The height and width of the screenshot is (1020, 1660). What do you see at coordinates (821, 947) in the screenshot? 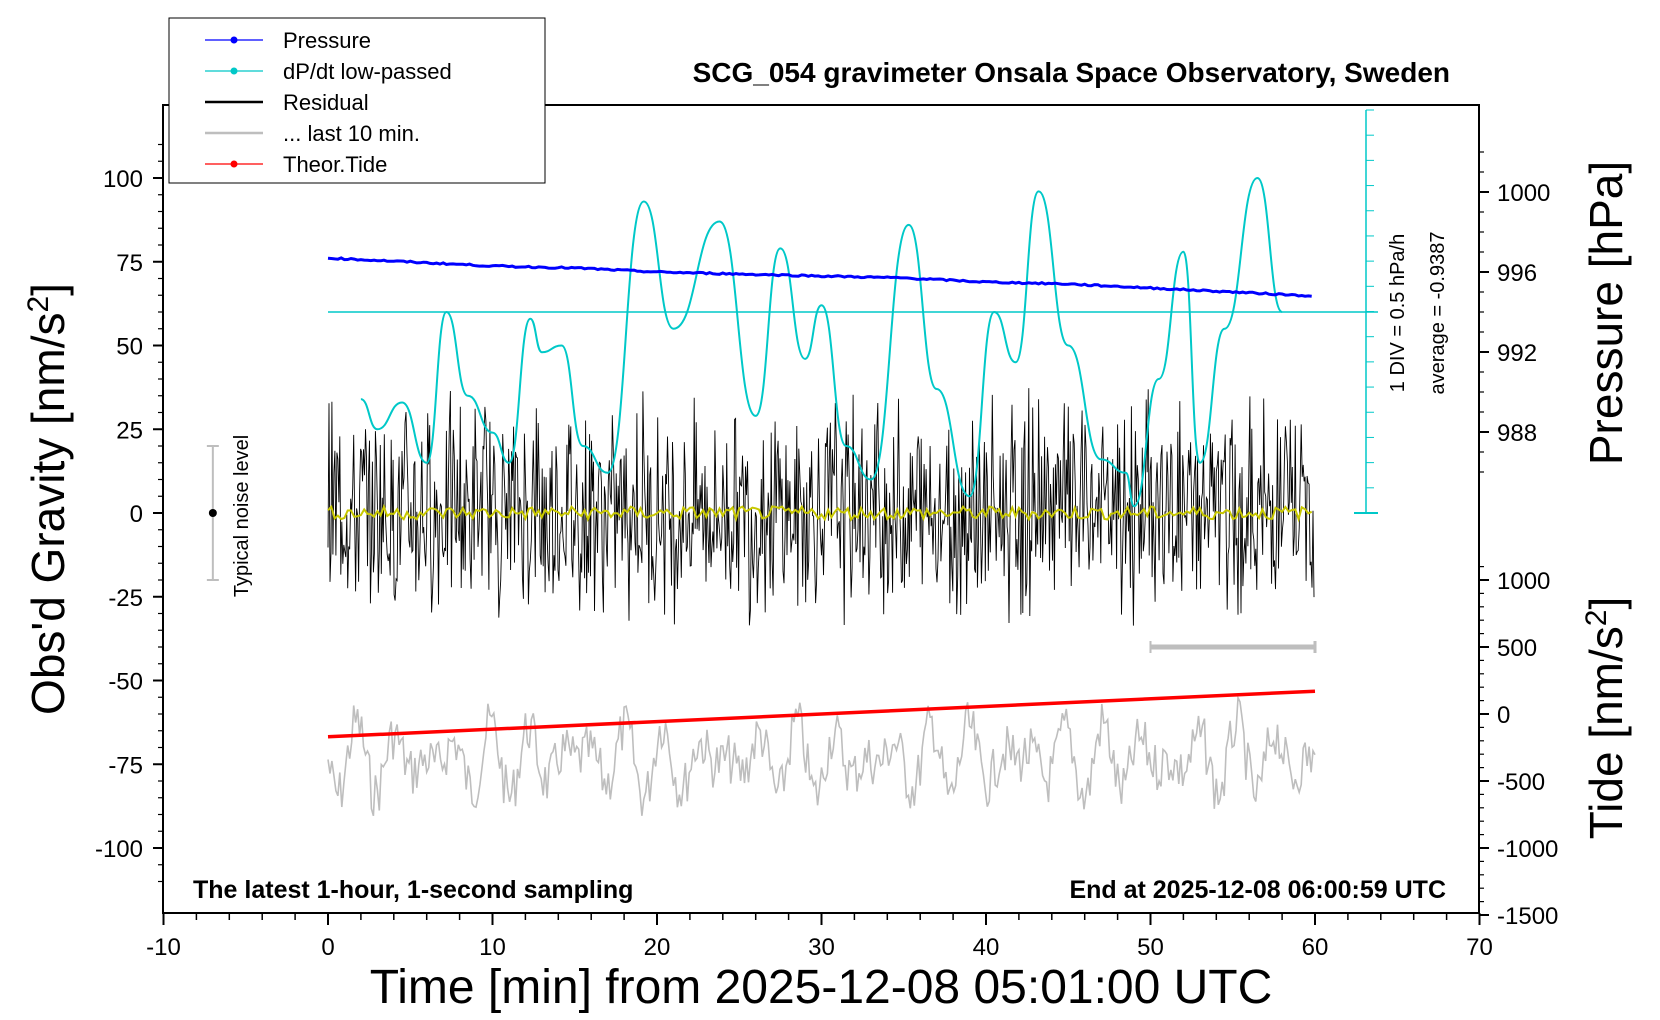
I see `x-tick-label: 30` at bounding box center [821, 947].